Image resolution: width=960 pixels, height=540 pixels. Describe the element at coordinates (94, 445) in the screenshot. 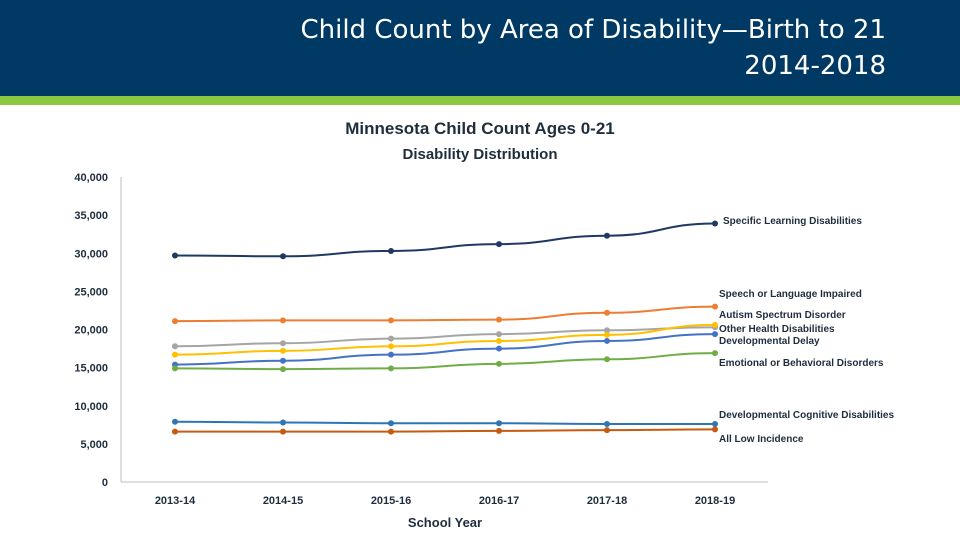

I see `y-tick-label: 5,000` at that location.